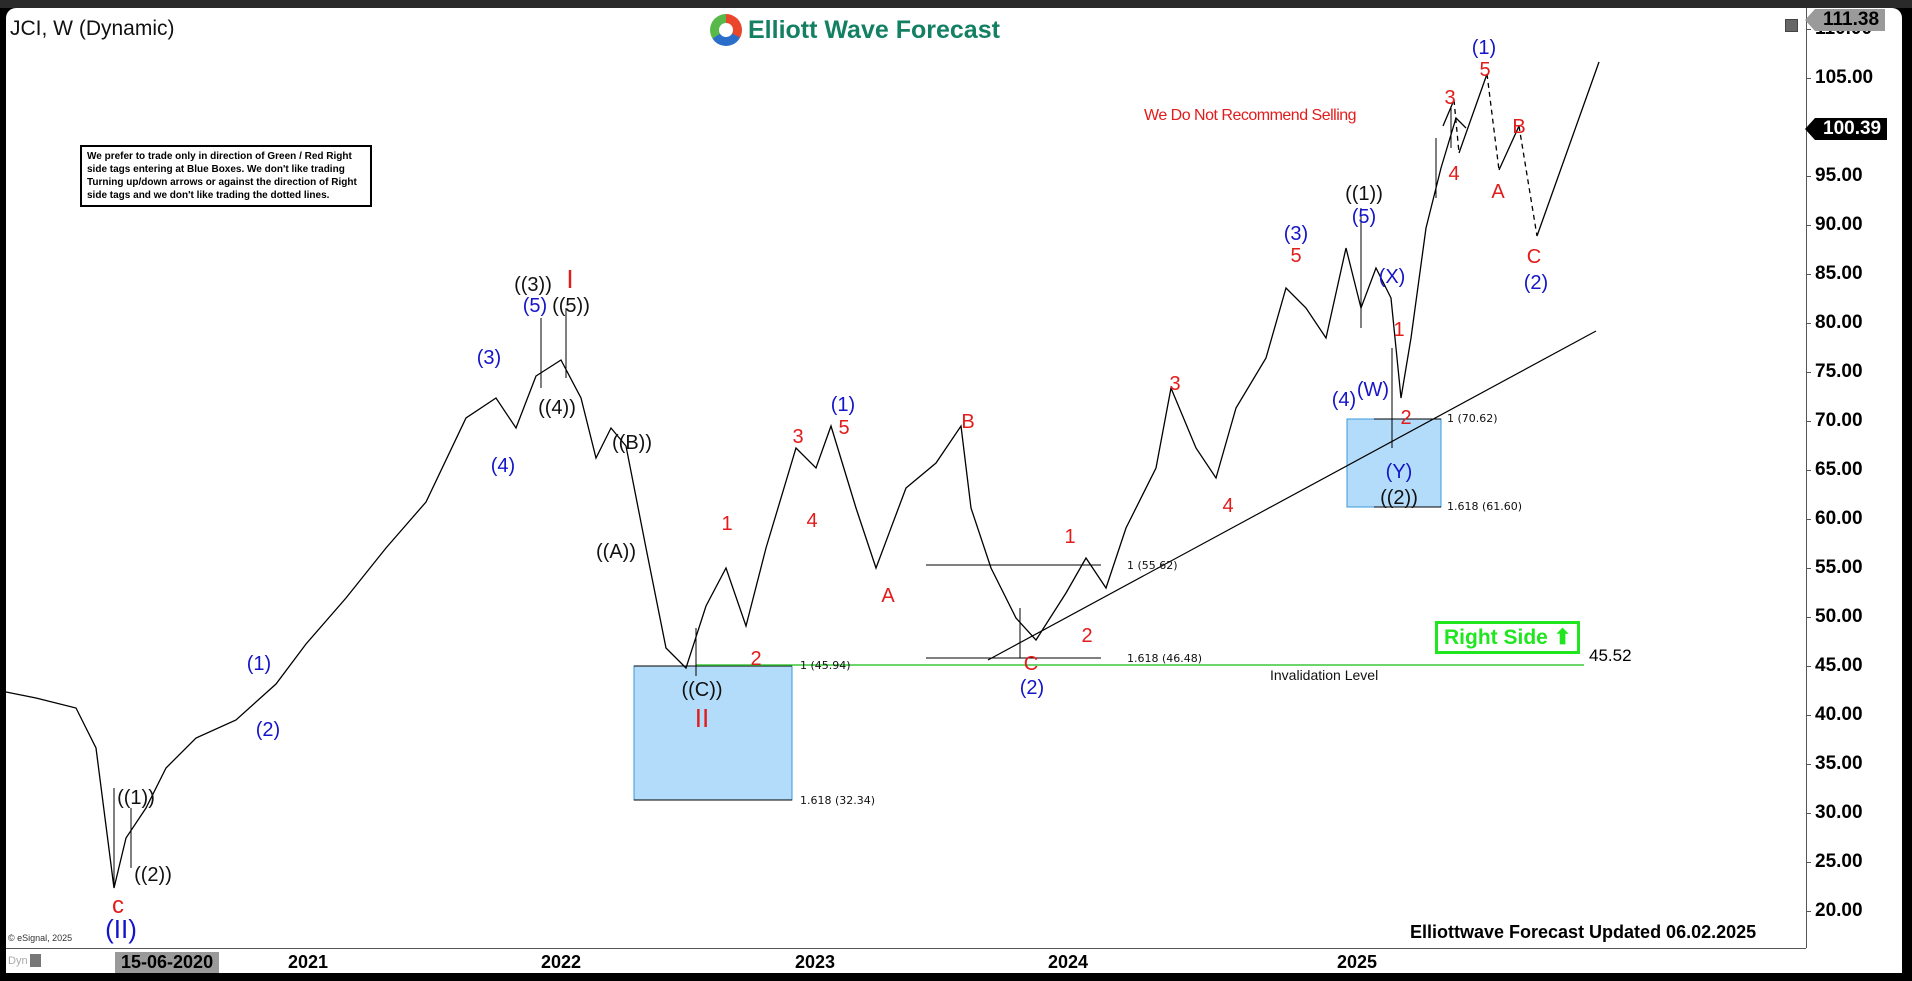  Describe the element at coordinates (1846, 129) in the screenshot. I see `last-price-tag: 100.39` at that location.